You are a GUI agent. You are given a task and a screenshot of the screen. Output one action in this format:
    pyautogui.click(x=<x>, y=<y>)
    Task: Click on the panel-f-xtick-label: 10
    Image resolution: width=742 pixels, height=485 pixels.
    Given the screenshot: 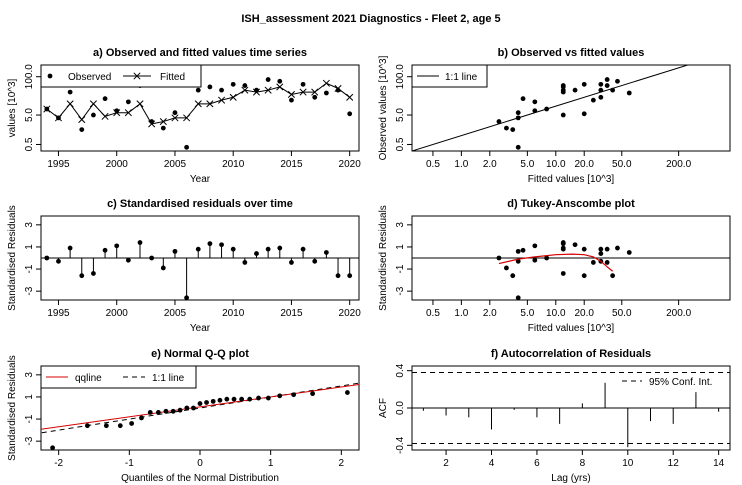 What is the action you would take?
    pyautogui.click(x=628, y=463)
    